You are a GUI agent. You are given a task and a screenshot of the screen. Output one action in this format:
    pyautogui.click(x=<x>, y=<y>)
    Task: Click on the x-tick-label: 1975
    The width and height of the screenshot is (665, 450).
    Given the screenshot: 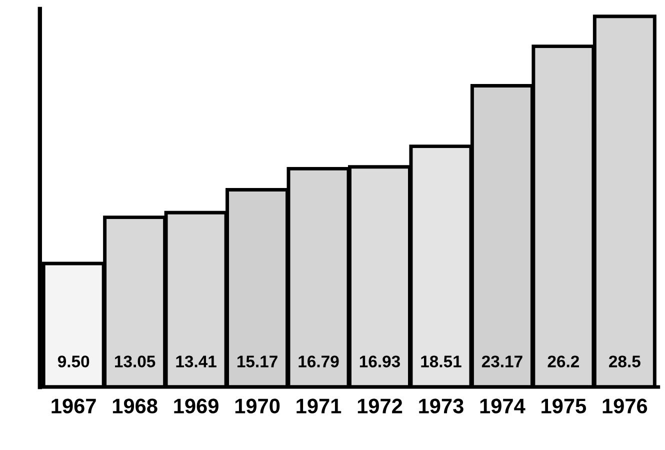 What is the action you would take?
    pyautogui.click(x=564, y=406)
    